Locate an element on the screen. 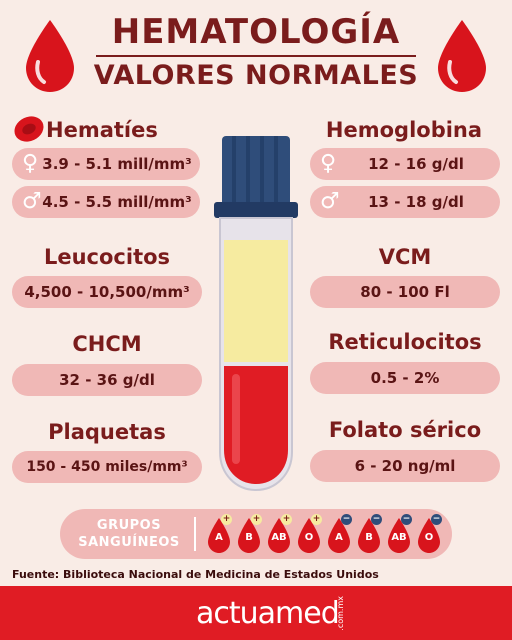 This screenshot has width=512, height=640. leucocitos-label: Leucocitos is located at coordinates (107, 257).